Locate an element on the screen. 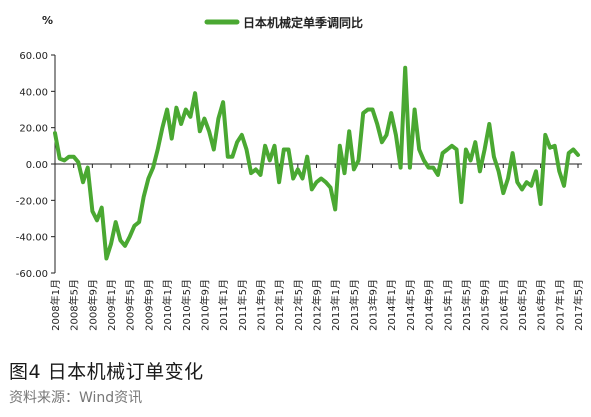 The height and width of the screenshot is (417, 591). figure-source: 资料来源：Wind资讯 is located at coordinates (76, 398).